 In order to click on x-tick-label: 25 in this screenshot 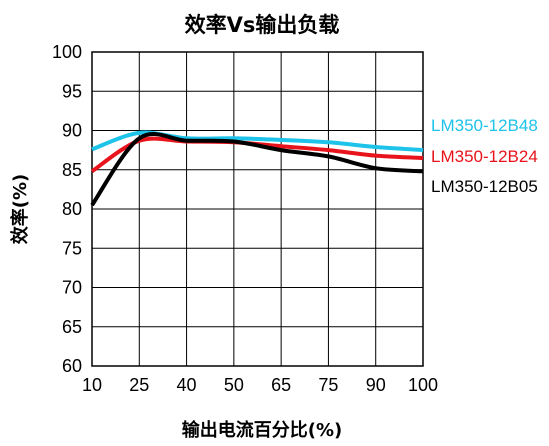, I will do `click(139, 385)`.